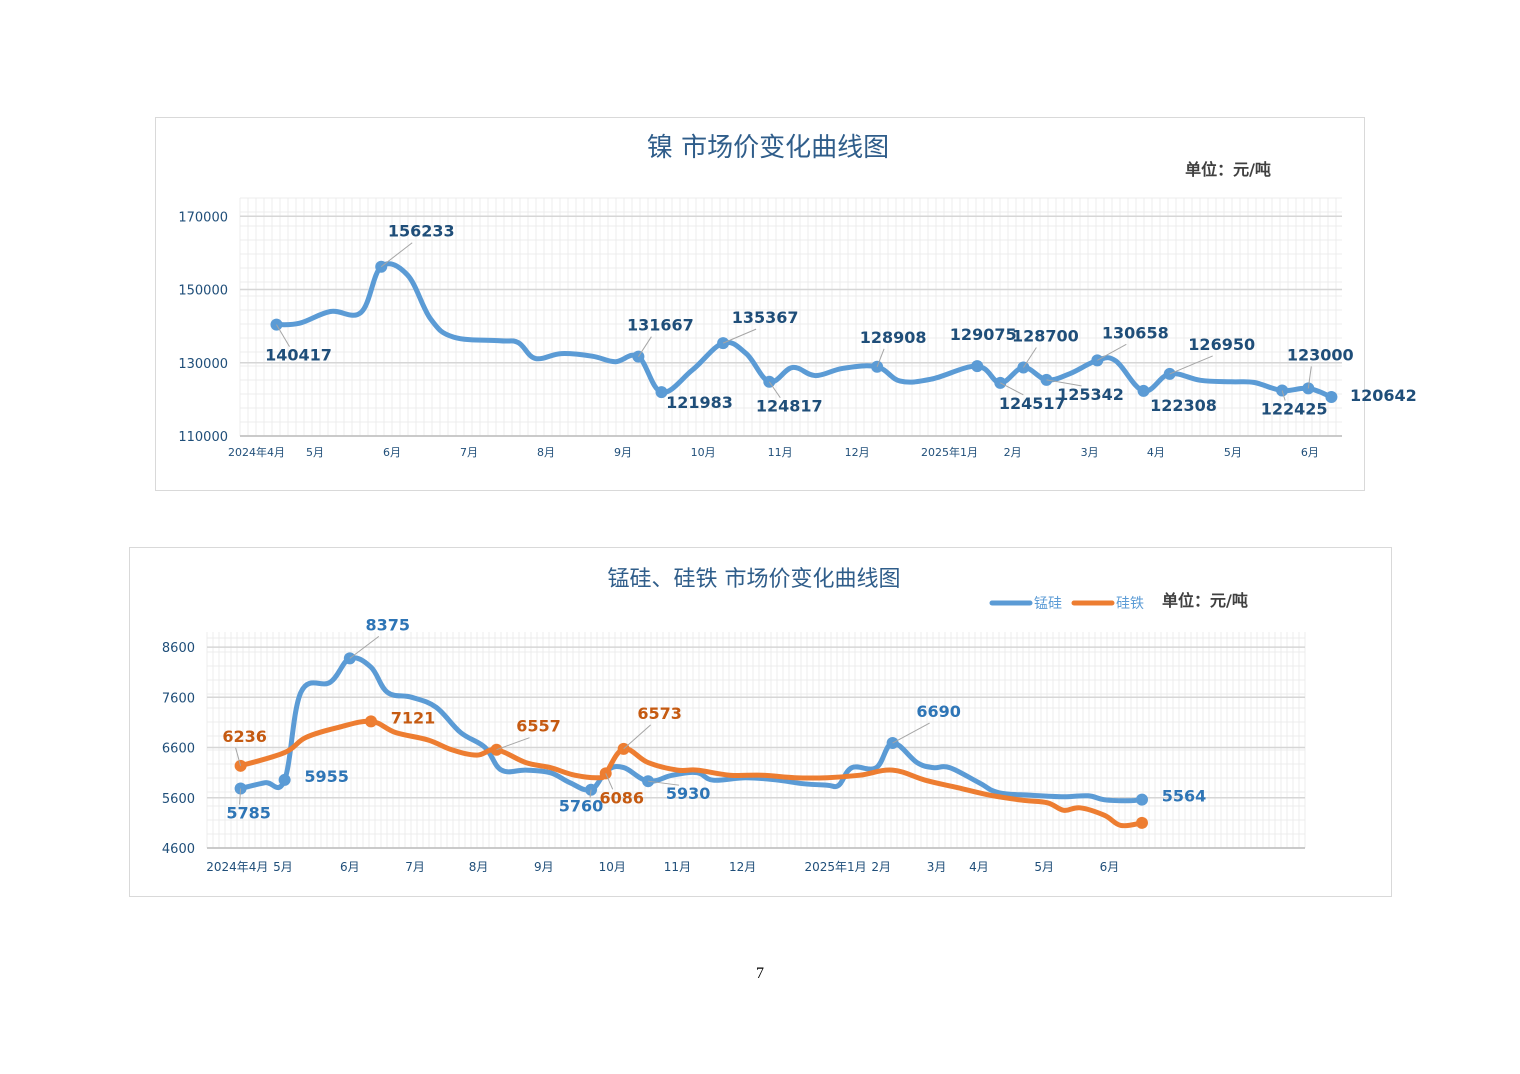 The height and width of the screenshot is (1074, 1520). What do you see at coordinates (691, 773) in the screenshot?
I see `series-line-硅铁` at bounding box center [691, 773].